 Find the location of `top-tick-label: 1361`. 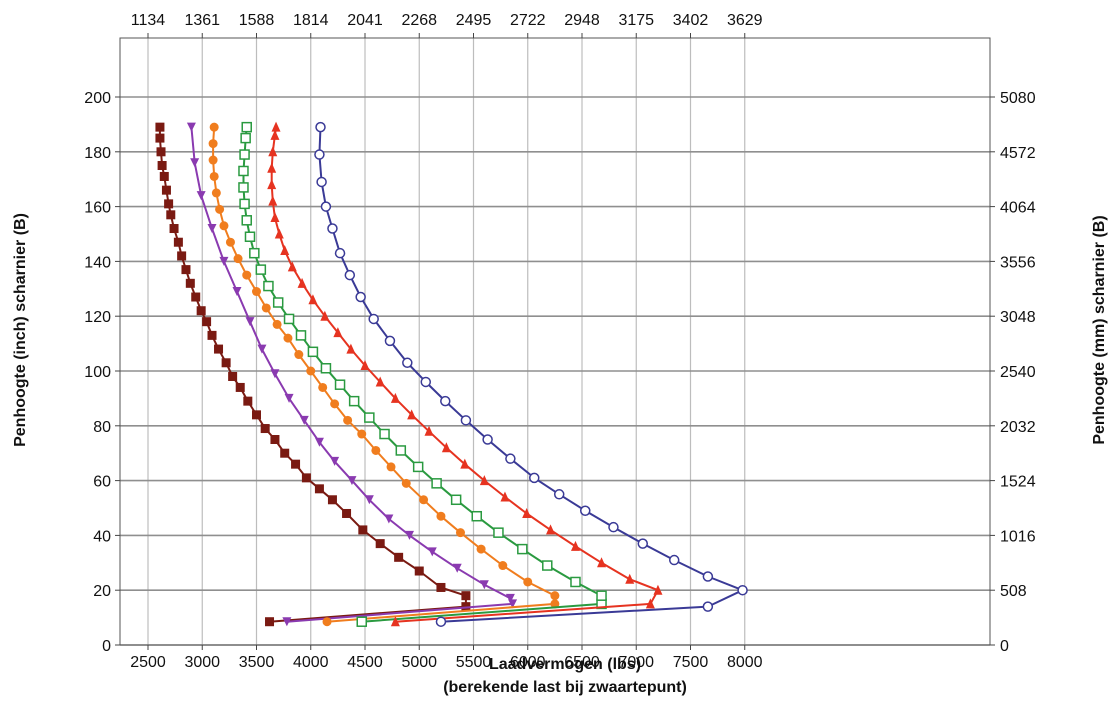

top-tick-label: 1361 is located at coordinates (202, 20).